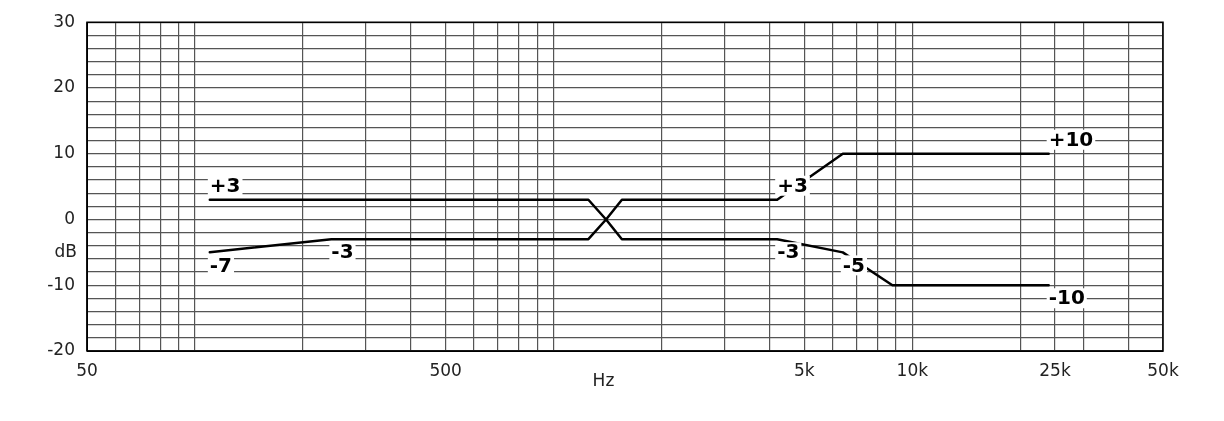  I want to click on x-tick-label: 50, so click(87, 369).